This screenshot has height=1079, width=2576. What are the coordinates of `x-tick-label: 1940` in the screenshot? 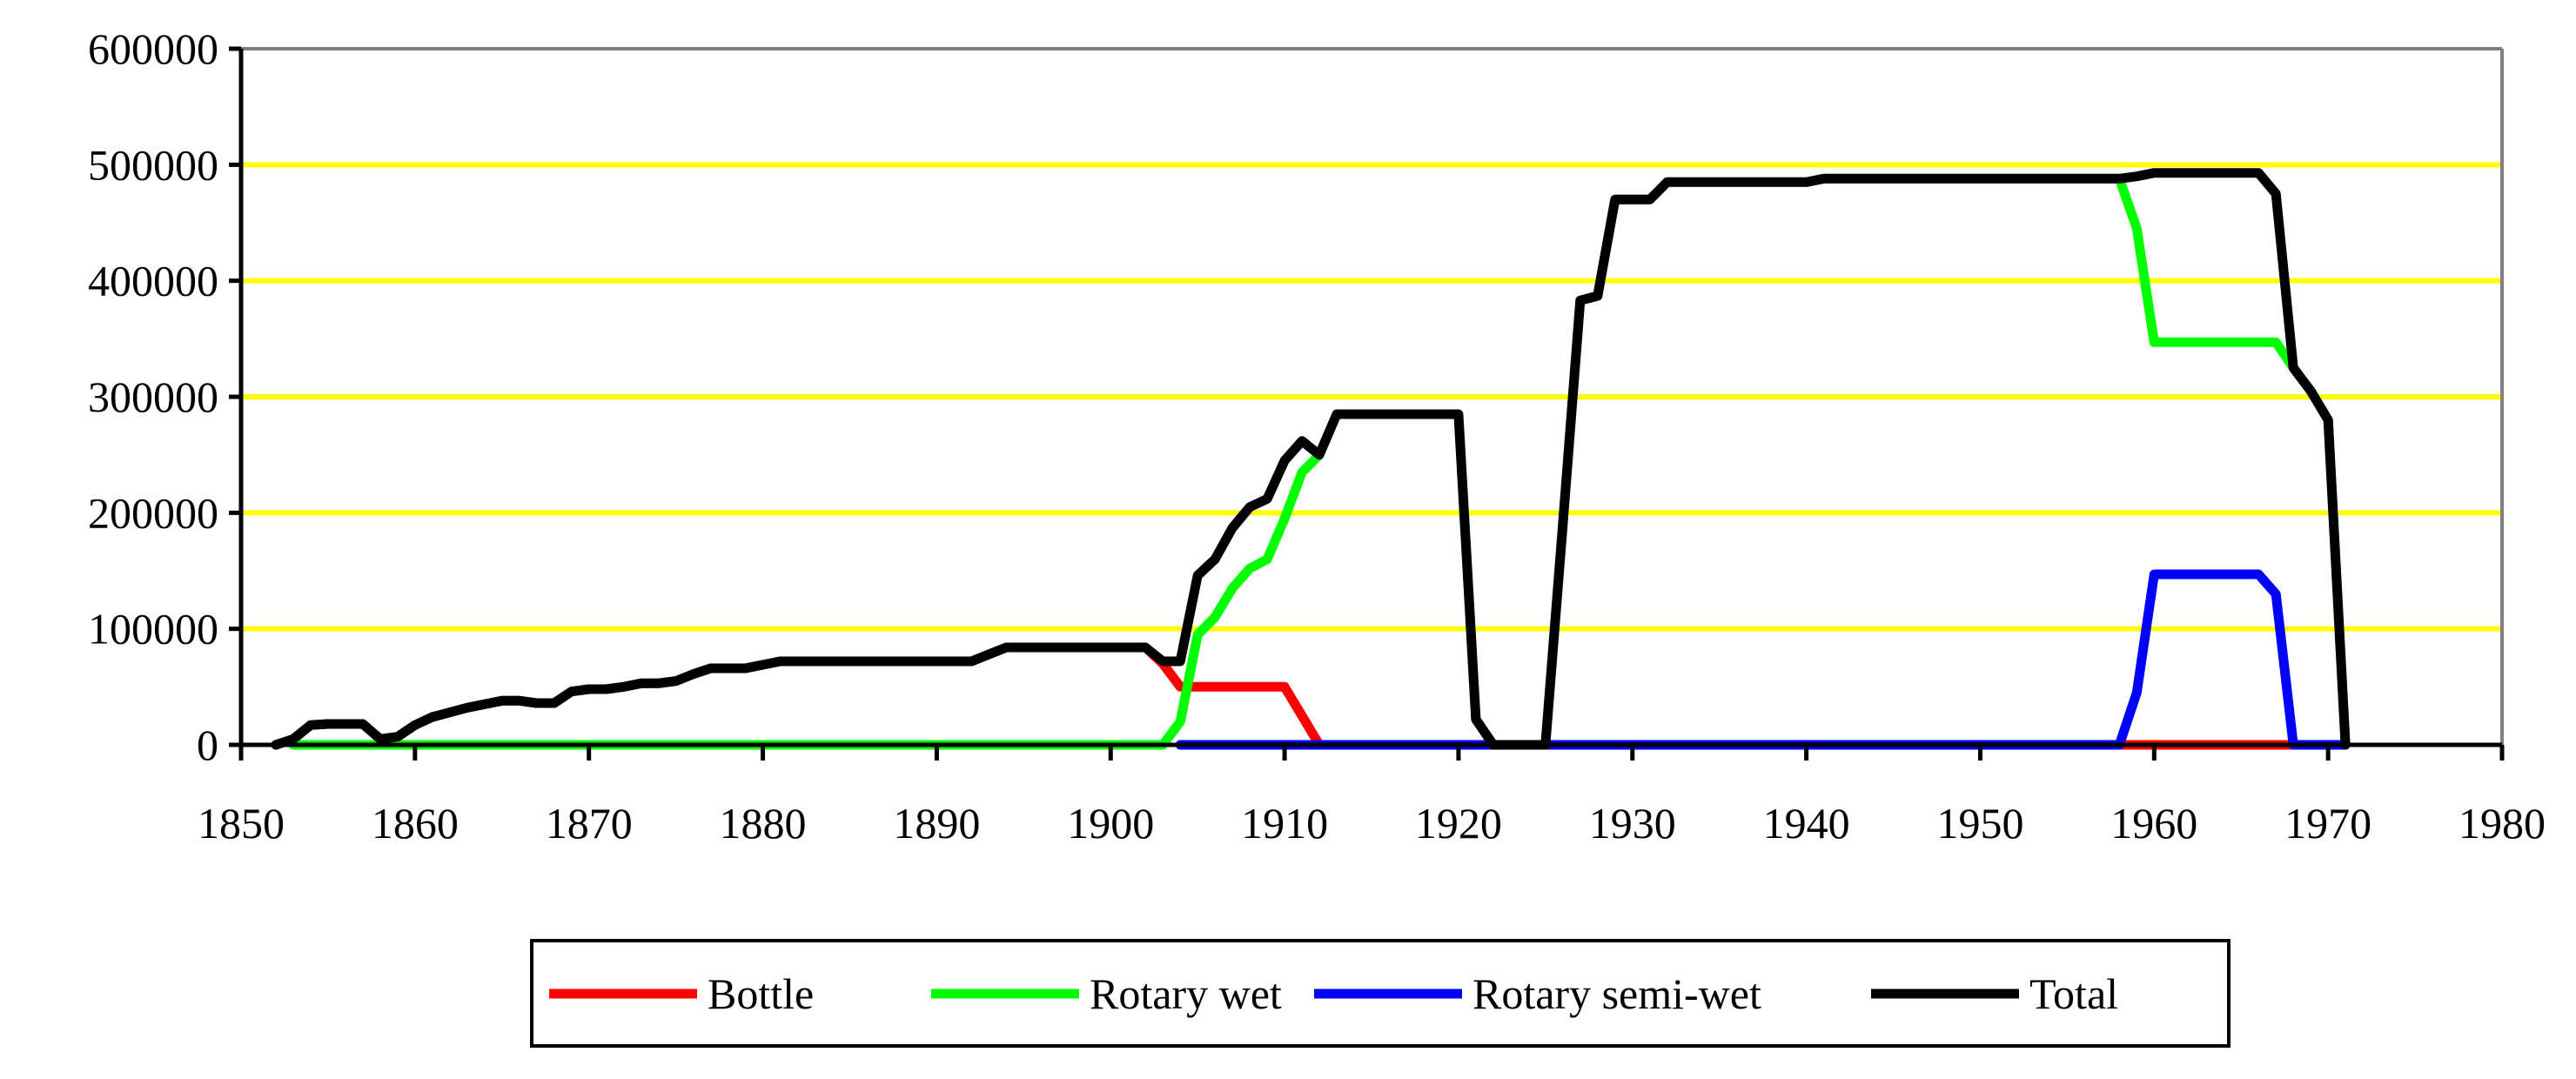 It's located at (1806, 823).